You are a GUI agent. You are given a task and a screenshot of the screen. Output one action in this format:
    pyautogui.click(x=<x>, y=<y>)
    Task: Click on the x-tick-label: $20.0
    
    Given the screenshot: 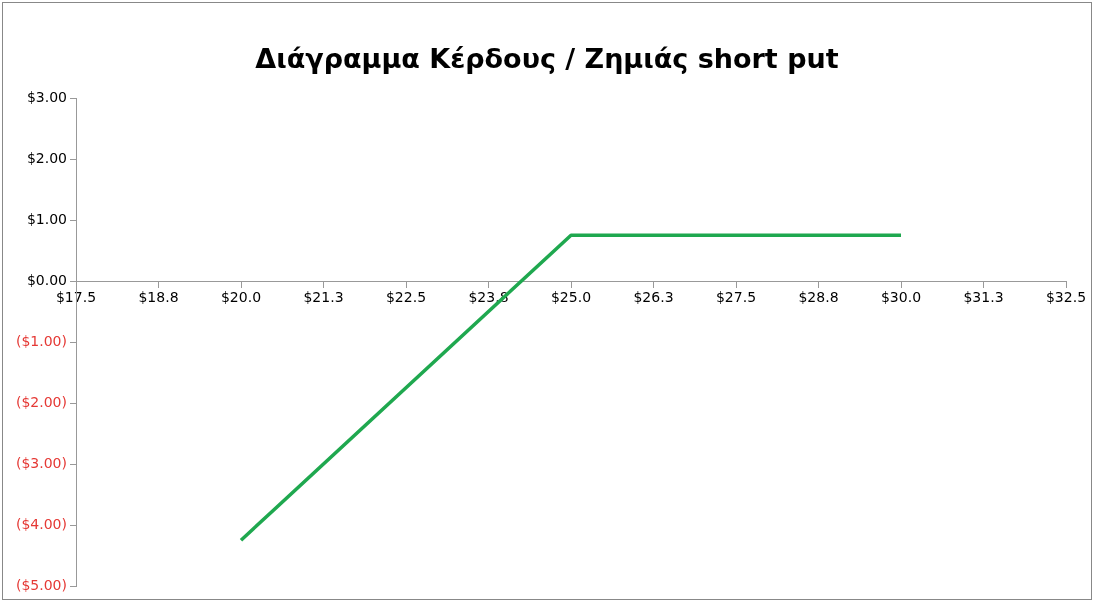 What is the action you would take?
    pyautogui.click(x=241, y=297)
    